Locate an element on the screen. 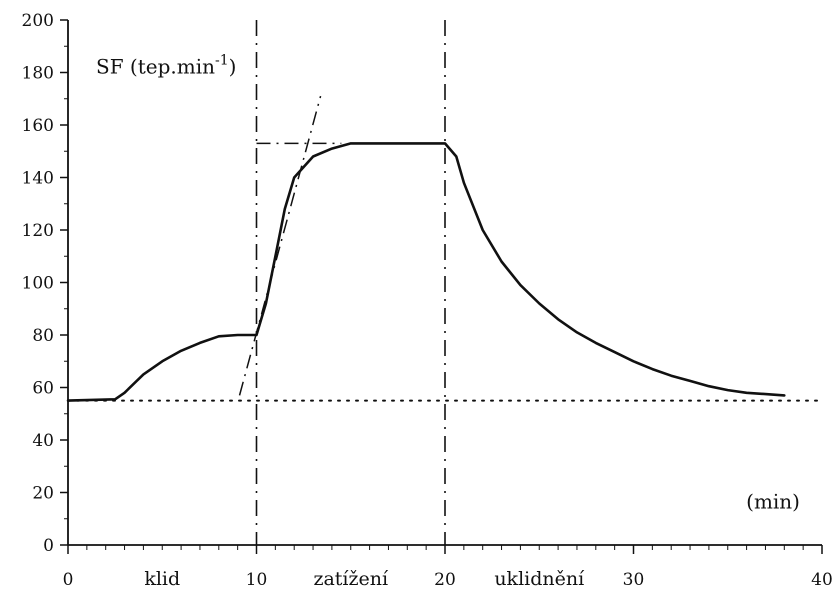  x-tick-label: 20 is located at coordinates (445, 580).